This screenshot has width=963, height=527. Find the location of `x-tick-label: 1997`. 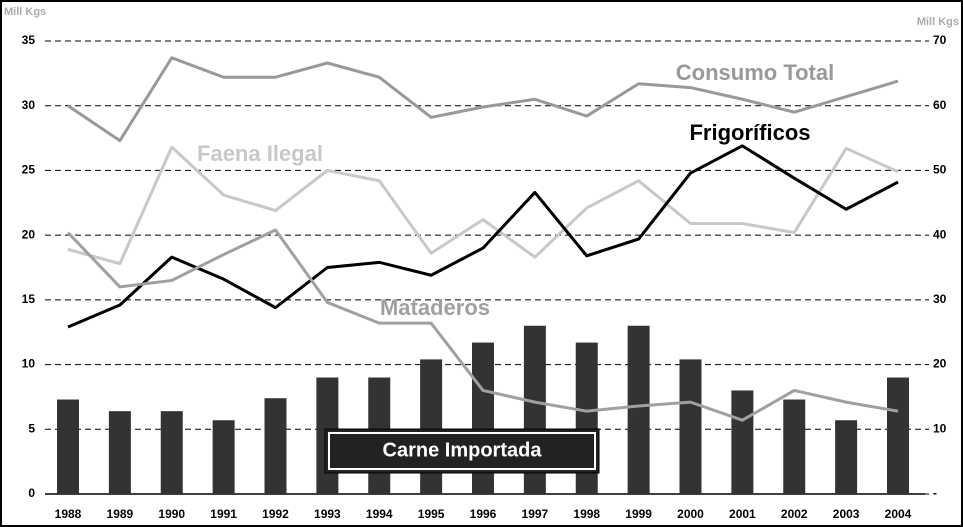

x-tick-label: 1997 is located at coordinates (535, 514).